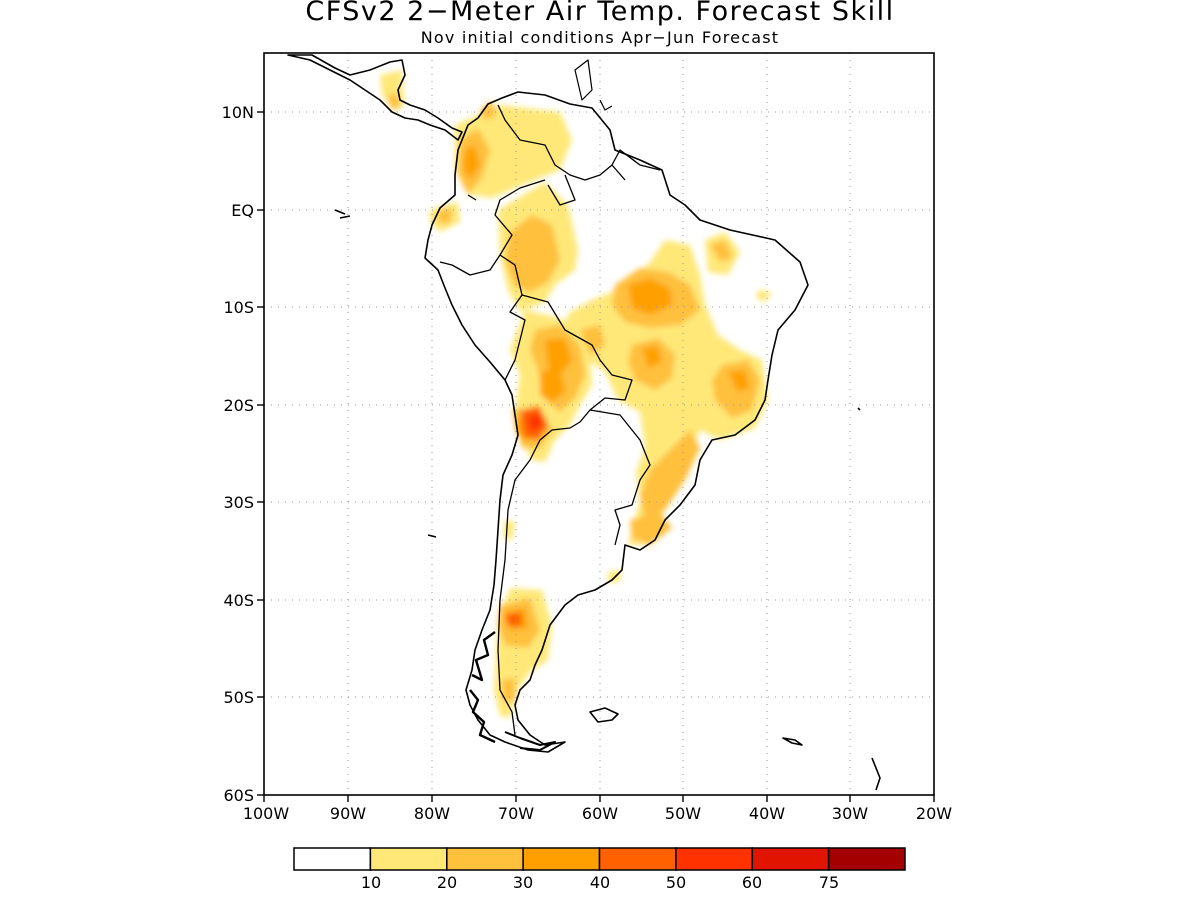 This screenshot has height=900, width=1200. I want to click on lon-label: 90W, so click(348, 813).